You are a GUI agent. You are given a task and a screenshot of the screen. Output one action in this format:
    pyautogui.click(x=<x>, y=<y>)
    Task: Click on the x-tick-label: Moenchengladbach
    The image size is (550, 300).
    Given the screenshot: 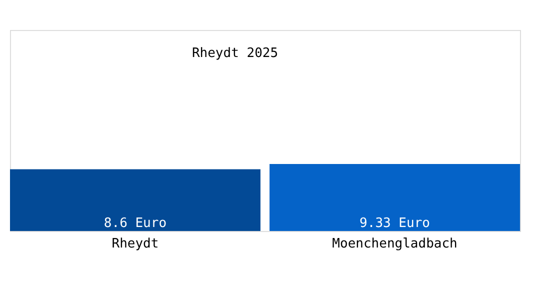 What is the action you would take?
    pyautogui.click(x=395, y=244)
    